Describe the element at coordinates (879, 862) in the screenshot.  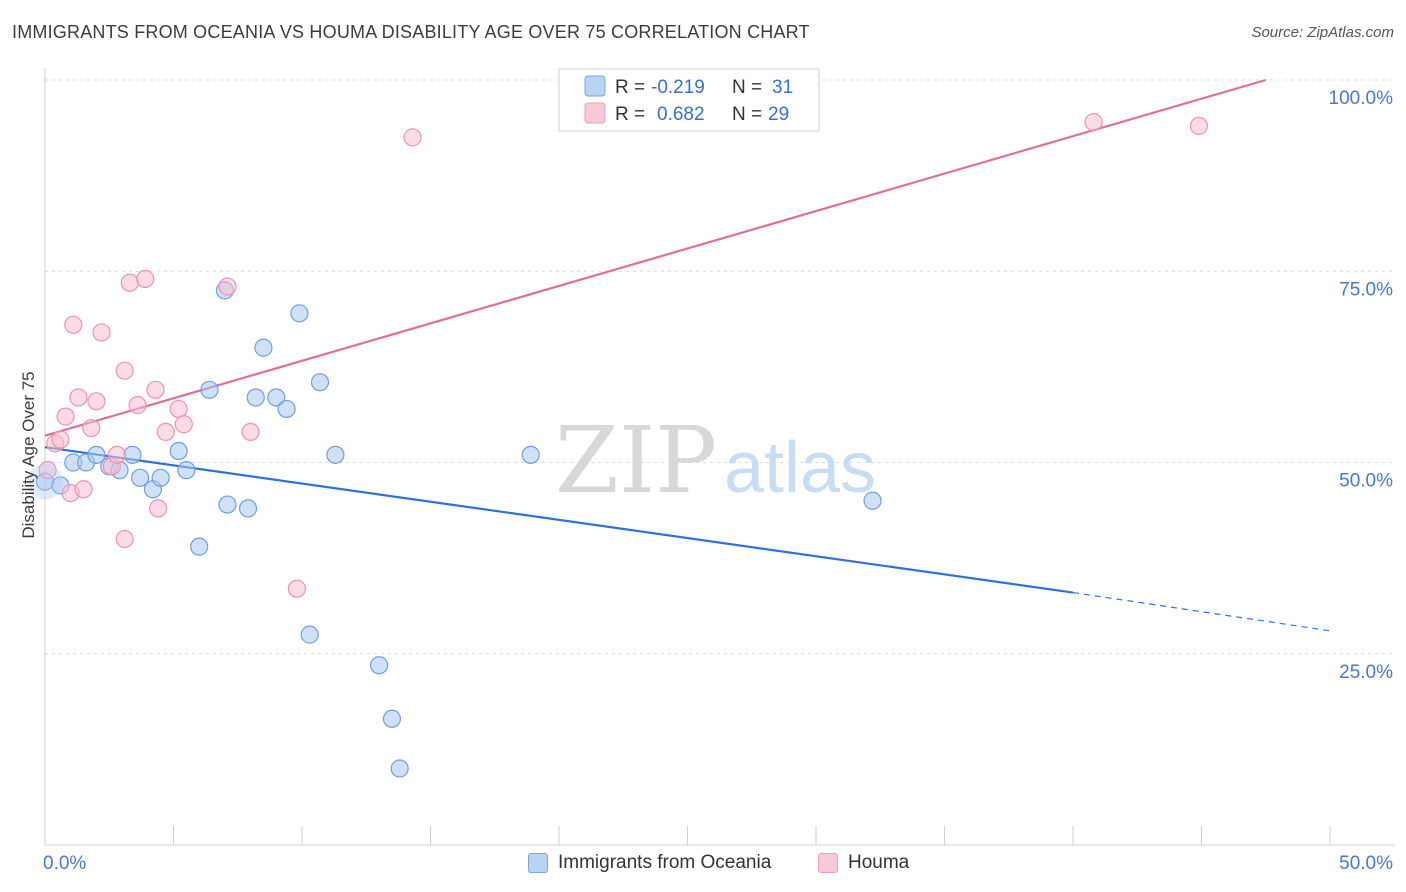
I see `legend-label-houma: Houma` at that location.